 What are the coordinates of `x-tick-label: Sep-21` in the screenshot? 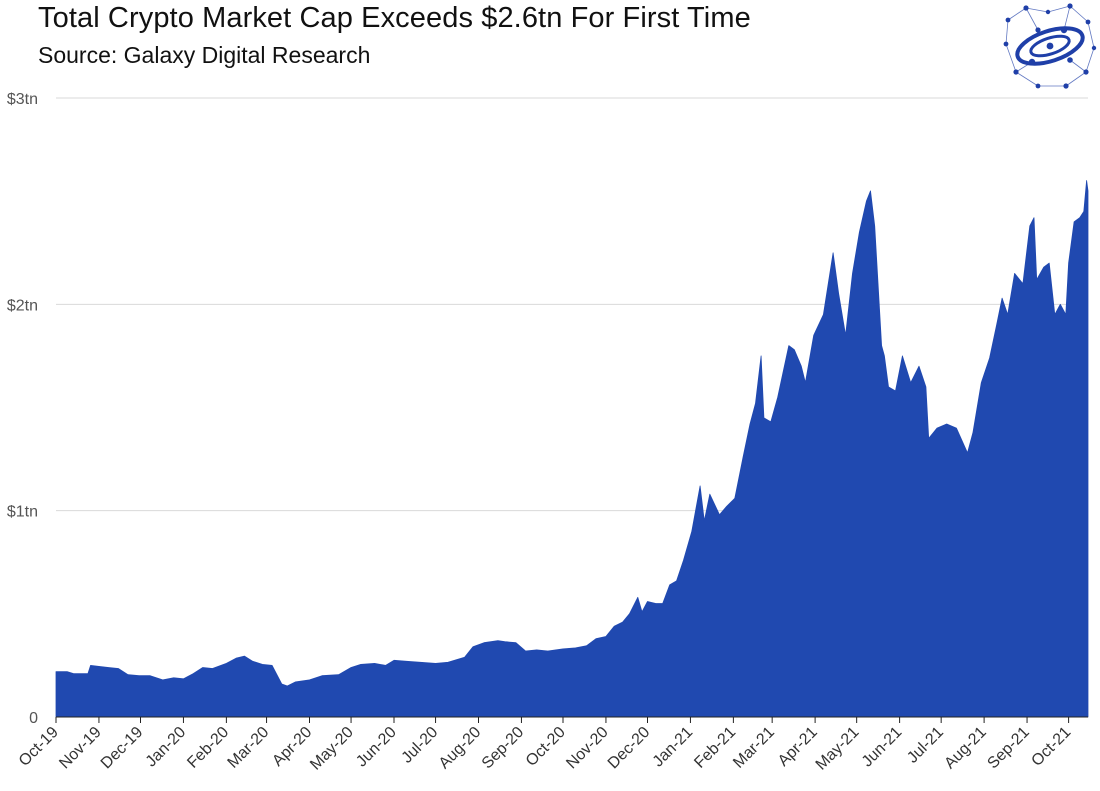 It's located at (1008, 748).